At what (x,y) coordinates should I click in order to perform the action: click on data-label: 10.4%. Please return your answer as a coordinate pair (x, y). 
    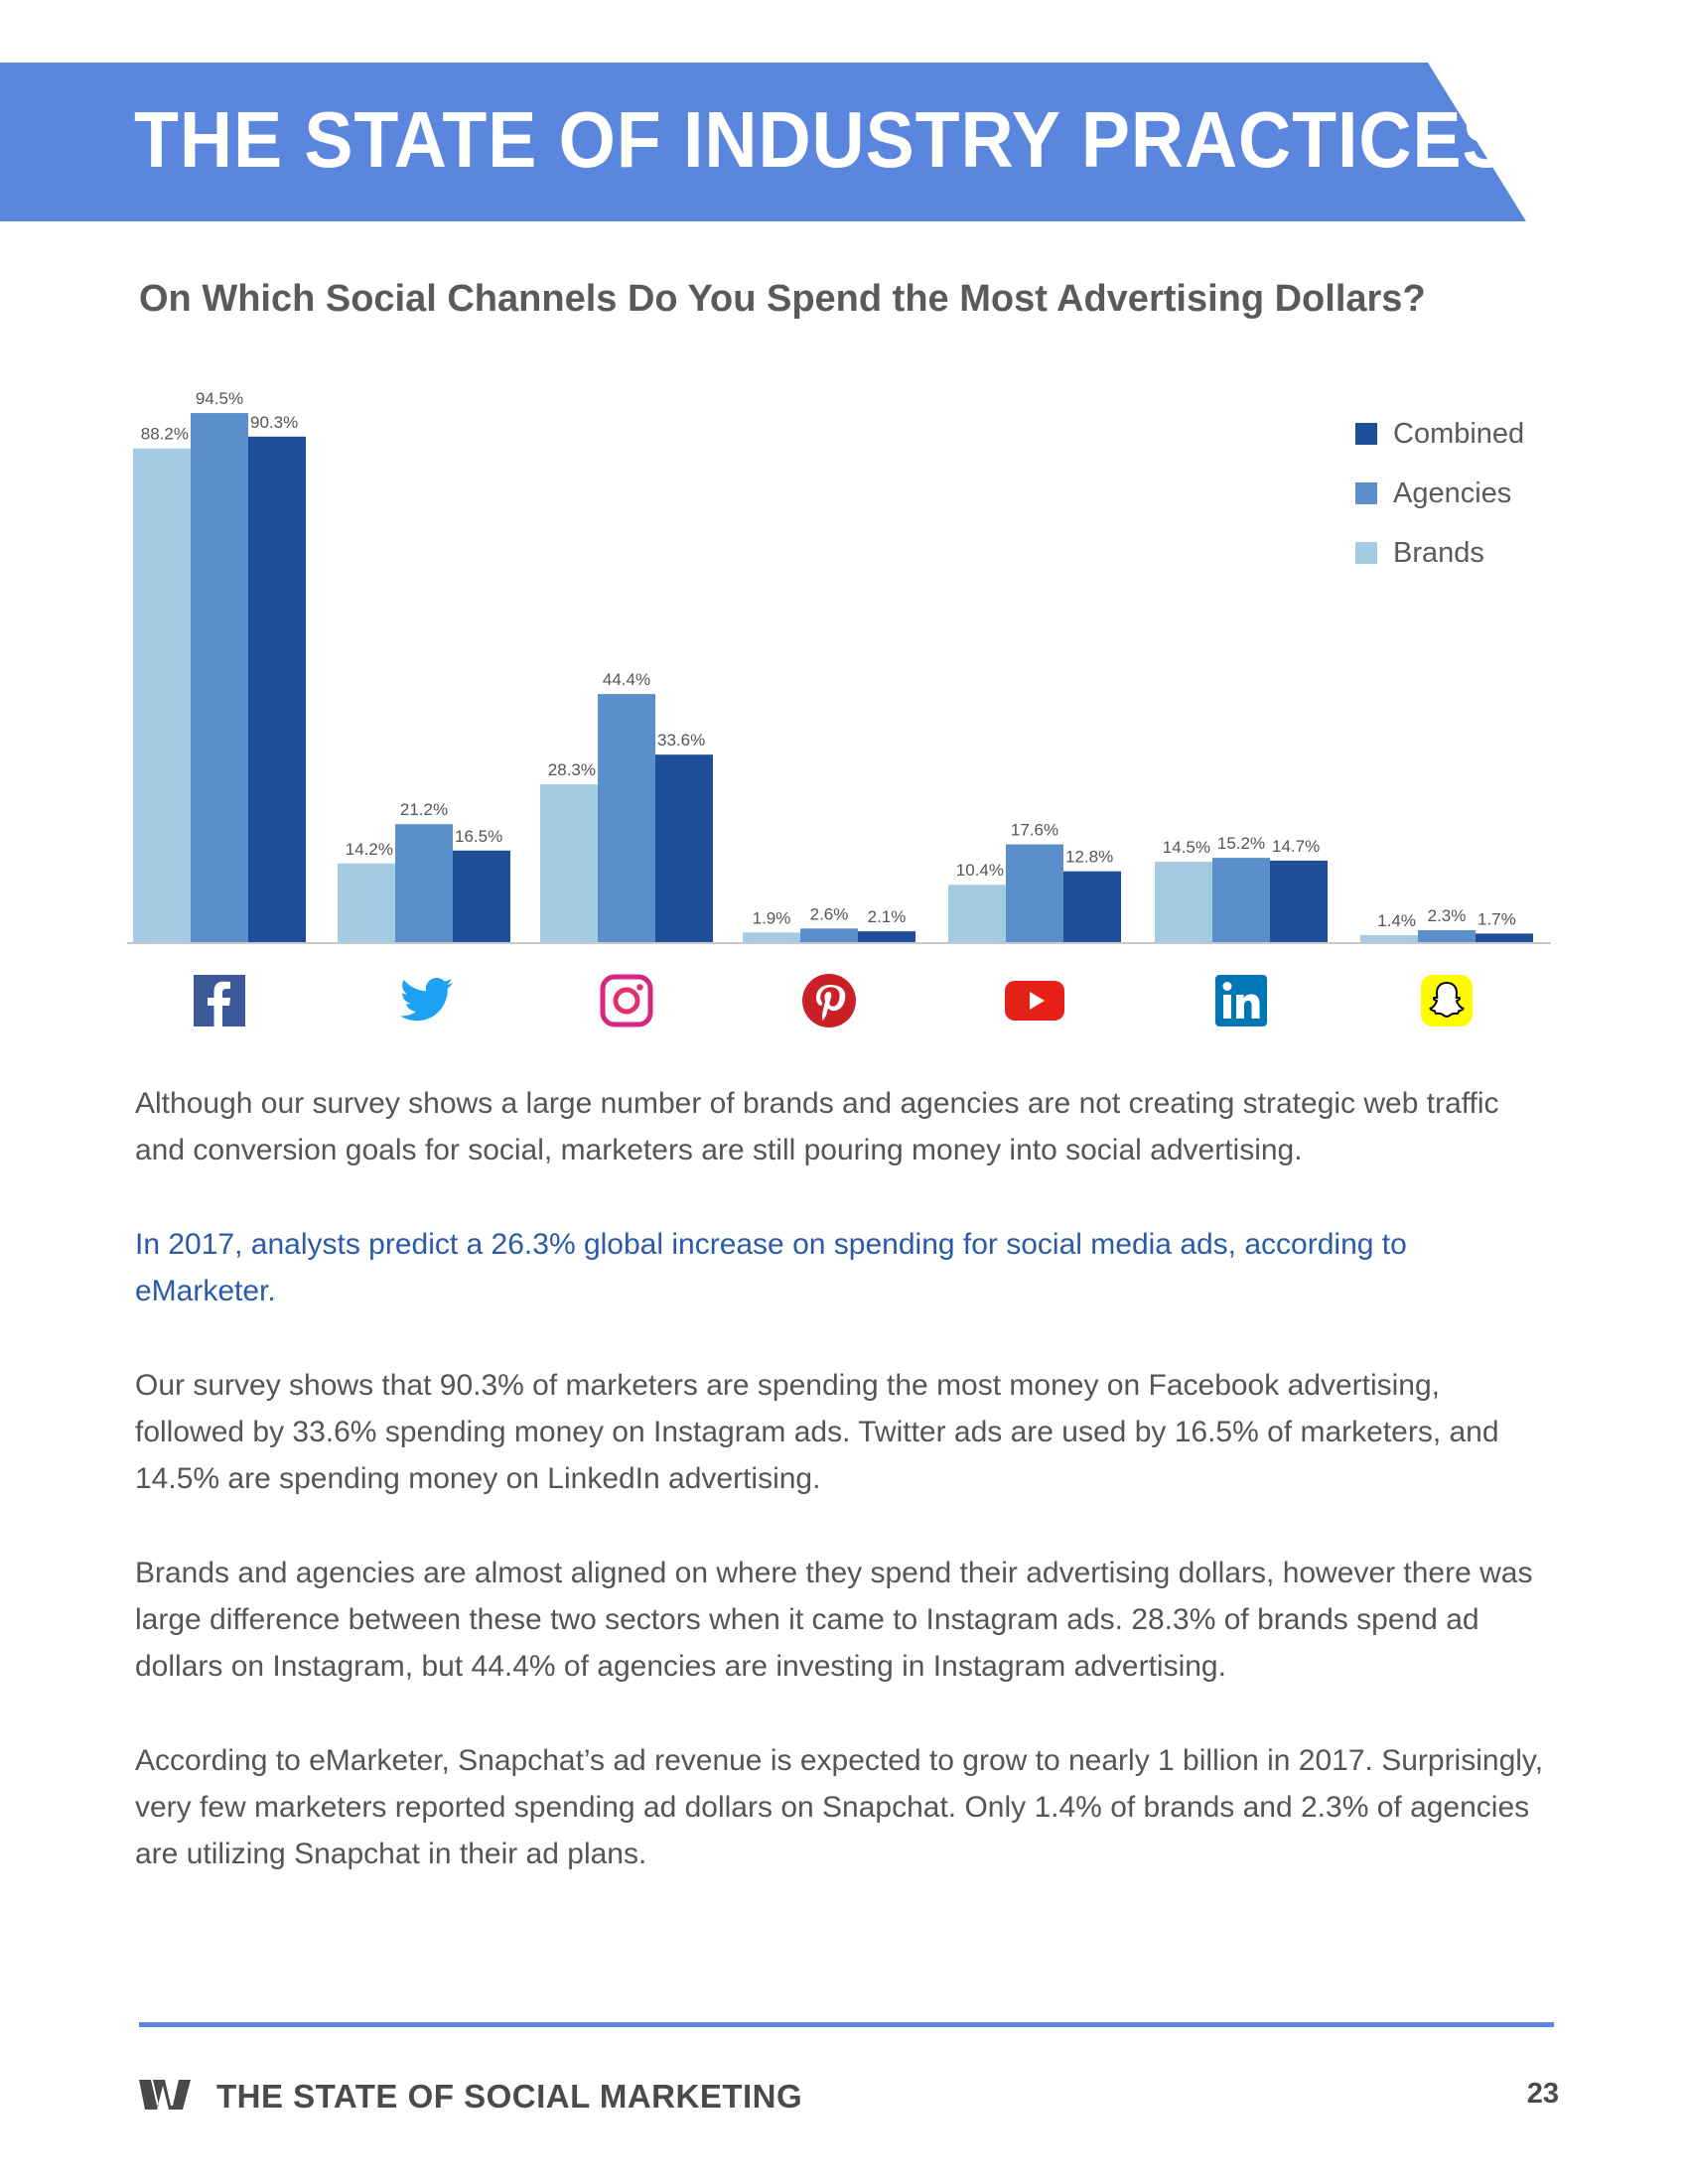
    Looking at the image, I should click on (980, 870).